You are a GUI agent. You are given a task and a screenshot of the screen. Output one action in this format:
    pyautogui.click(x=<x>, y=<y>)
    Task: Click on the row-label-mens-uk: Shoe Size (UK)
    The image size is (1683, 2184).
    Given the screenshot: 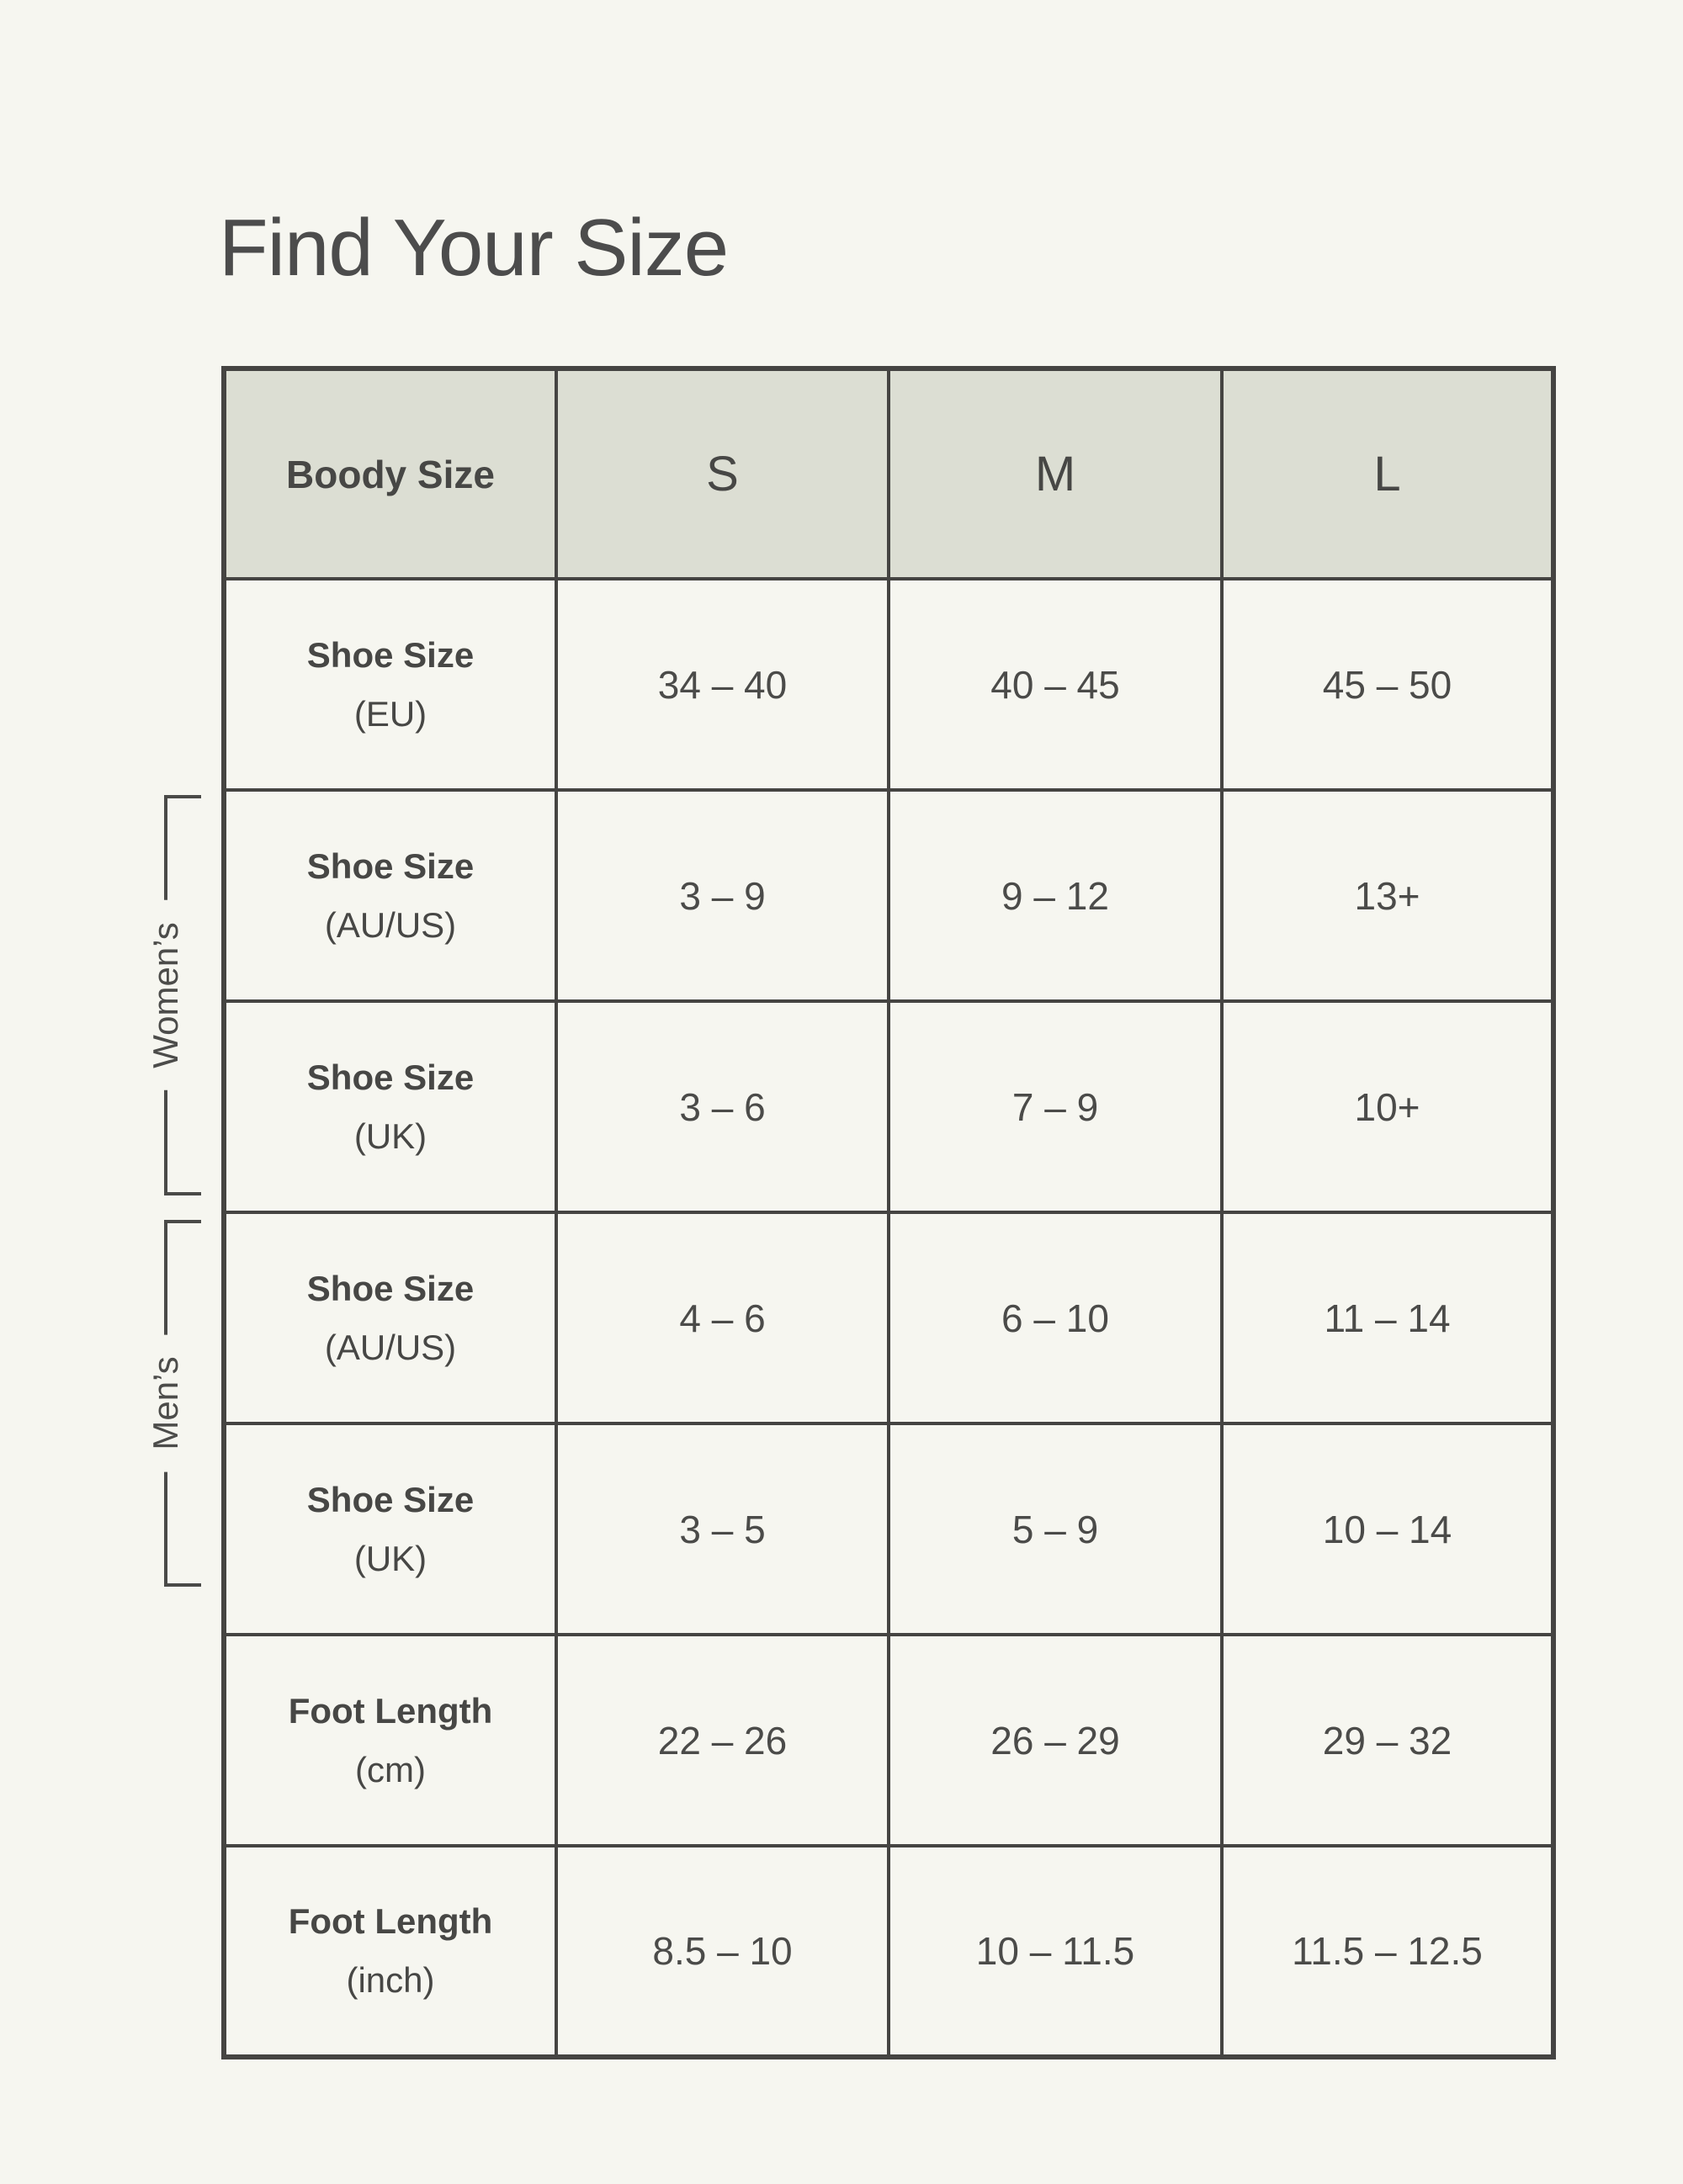 What is the action you would take?
    pyautogui.click(x=390, y=1529)
    